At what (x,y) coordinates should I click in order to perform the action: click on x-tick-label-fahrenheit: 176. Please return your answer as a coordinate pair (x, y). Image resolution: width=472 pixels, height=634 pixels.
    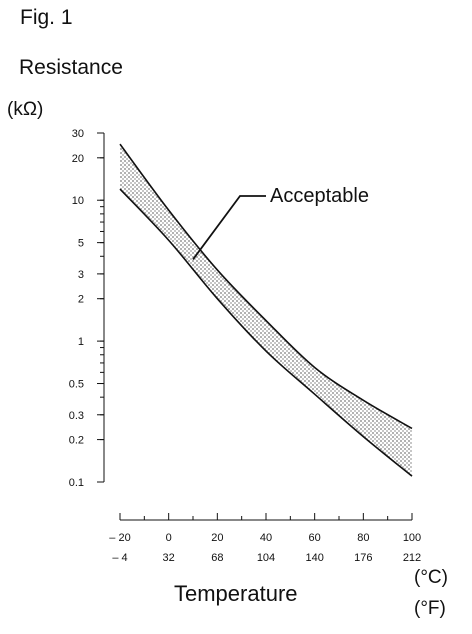
    Looking at the image, I should click on (363, 558).